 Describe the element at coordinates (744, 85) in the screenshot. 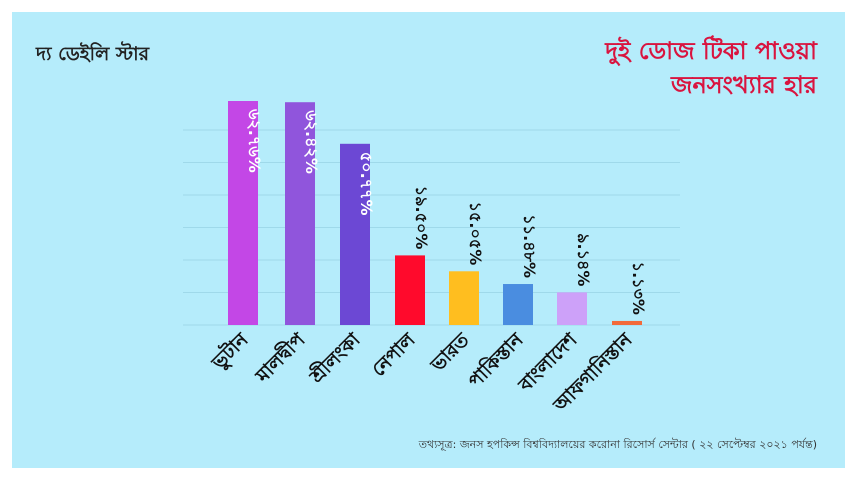

I see `chart-subtitle: জনসংখ্যার হার` at that location.